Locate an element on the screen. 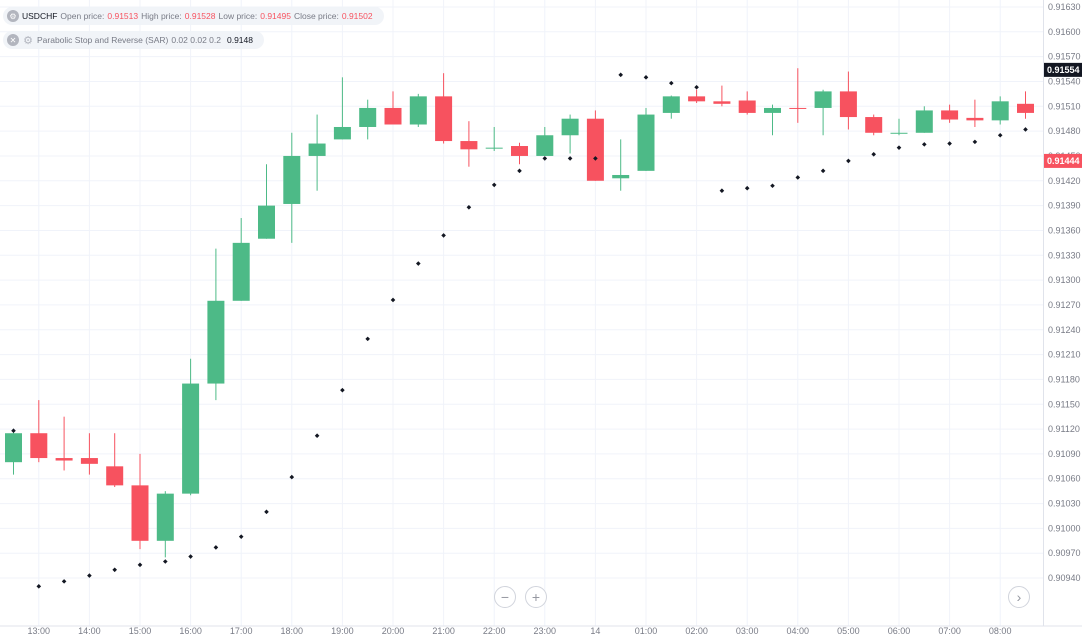 This screenshot has width=1082, height=642. current-price-label-bg is located at coordinates (1063, 160).